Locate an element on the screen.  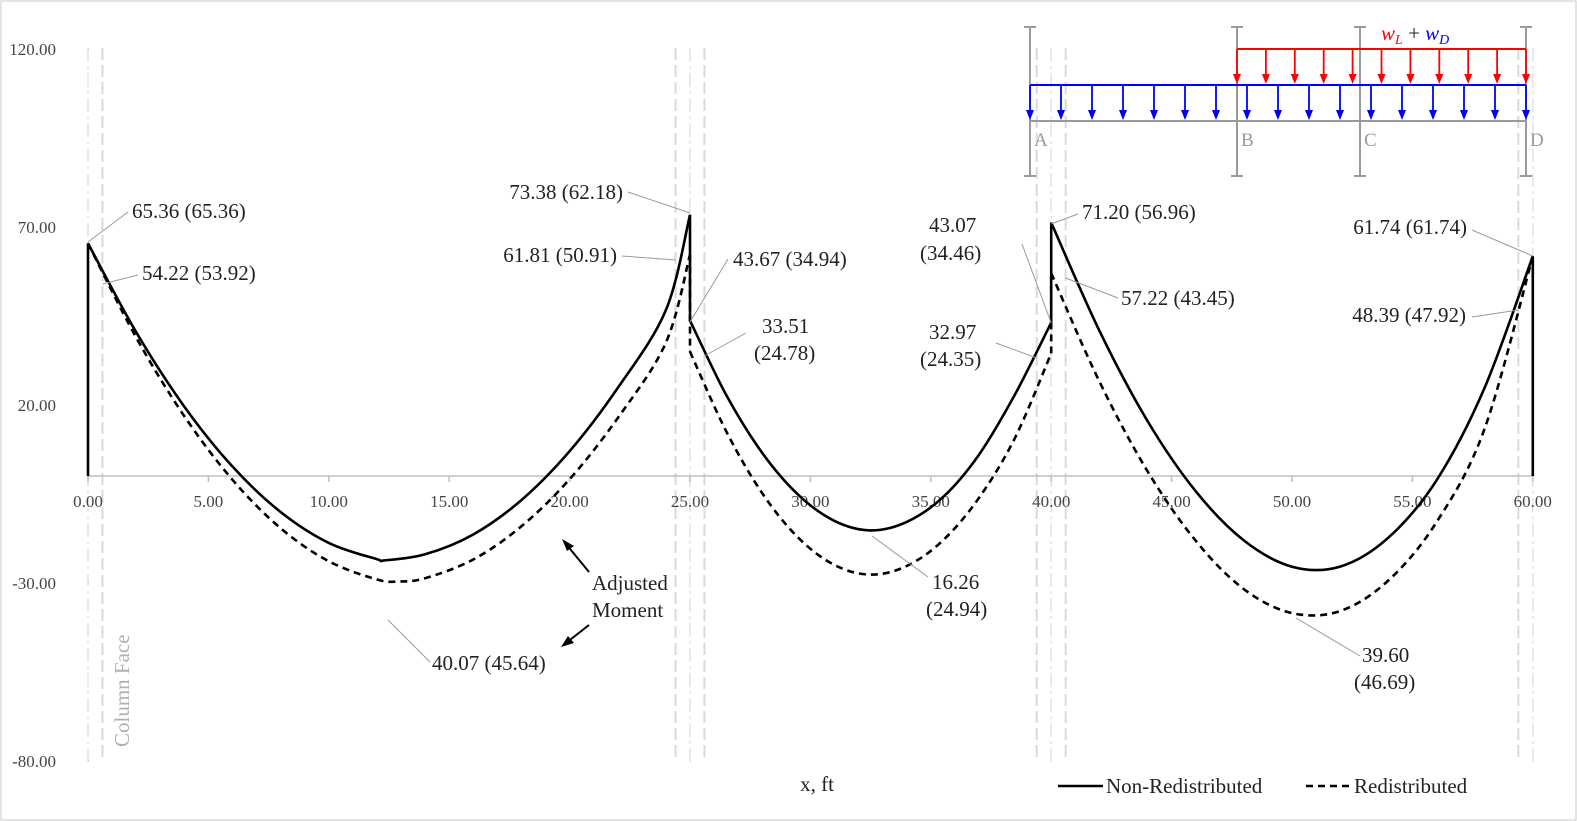
moment-annotation: 32.97 is located at coordinates (952, 332).